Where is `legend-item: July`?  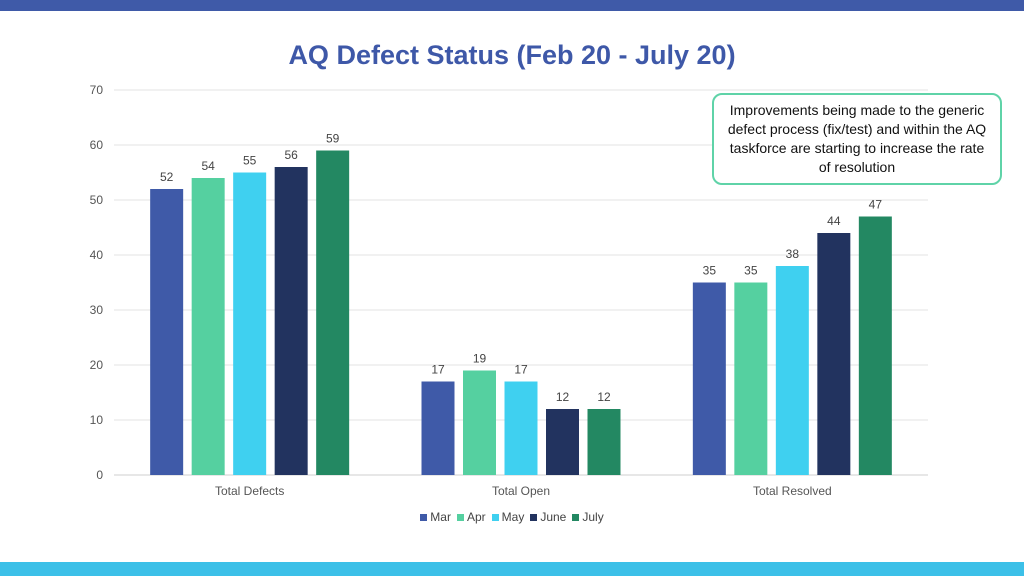
legend-item: July is located at coordinates (588, 517).